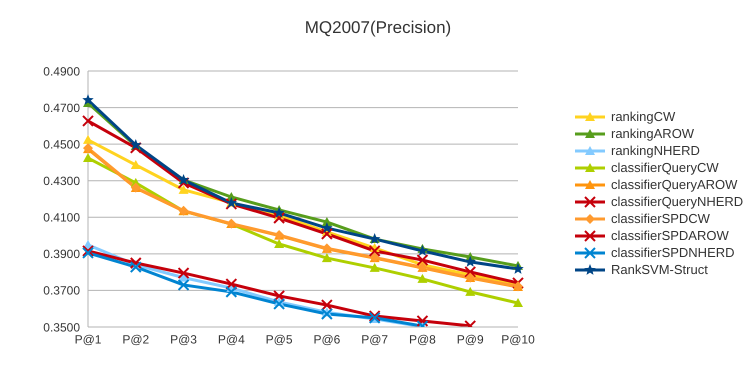 The width and height of the screenshot is (756, 378). Describe the element at coordinates (88, 339) in the screenshot. I see `x-tick-label: P@1` at that location.